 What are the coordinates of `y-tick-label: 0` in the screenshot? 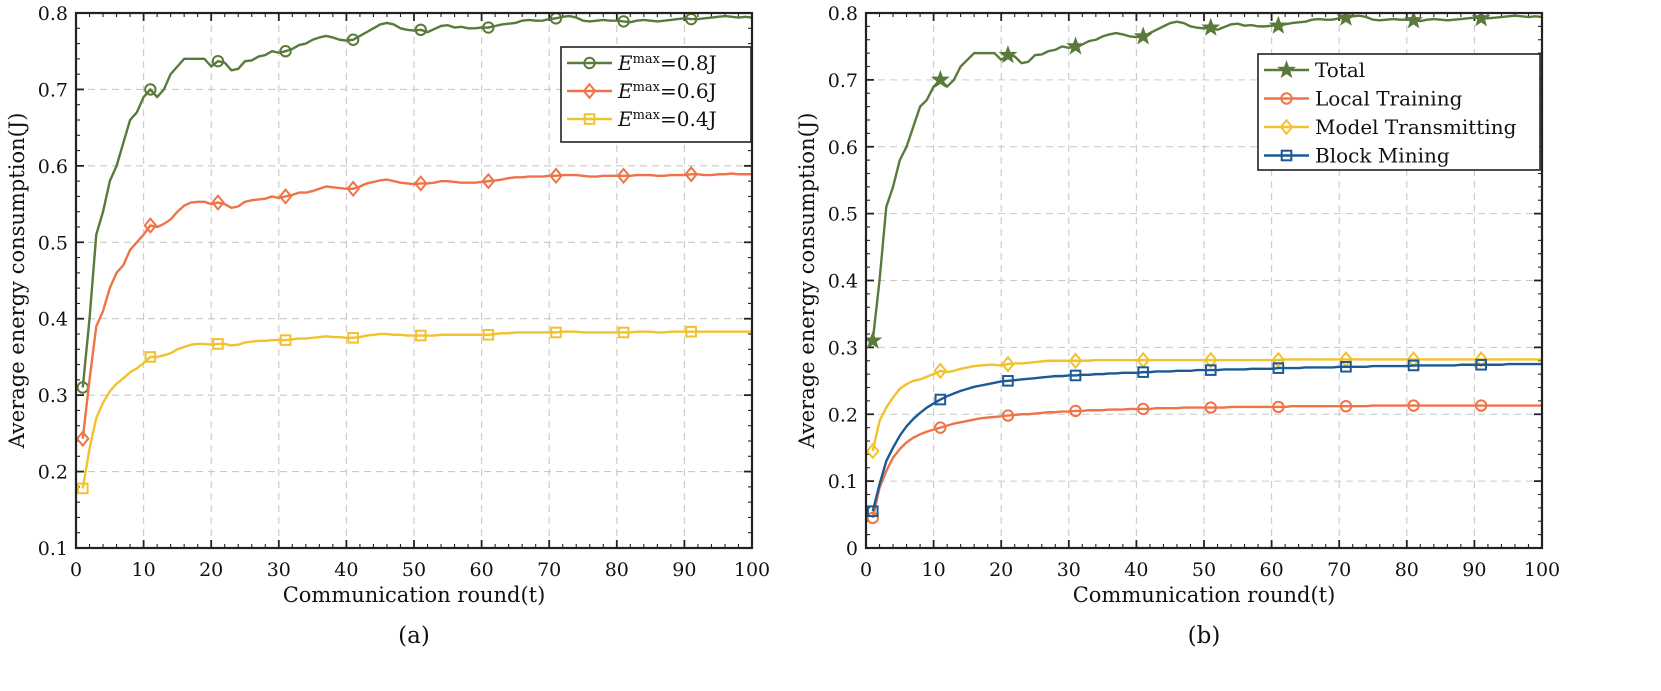 It's located at (852, 549).